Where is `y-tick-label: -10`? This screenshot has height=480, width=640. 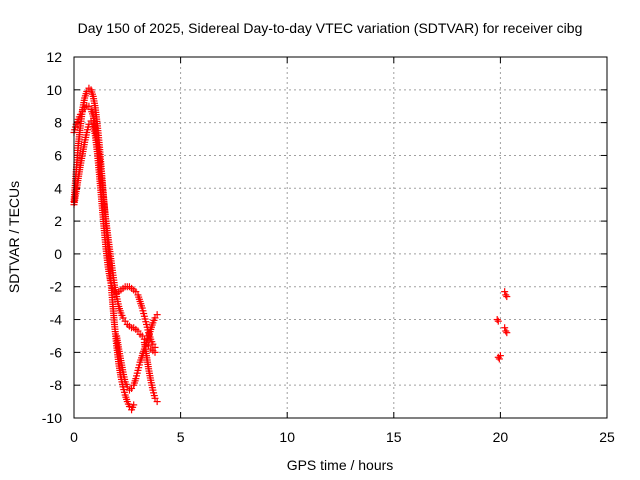 y-tick-label: -10 is located at coordinates (52, 418).